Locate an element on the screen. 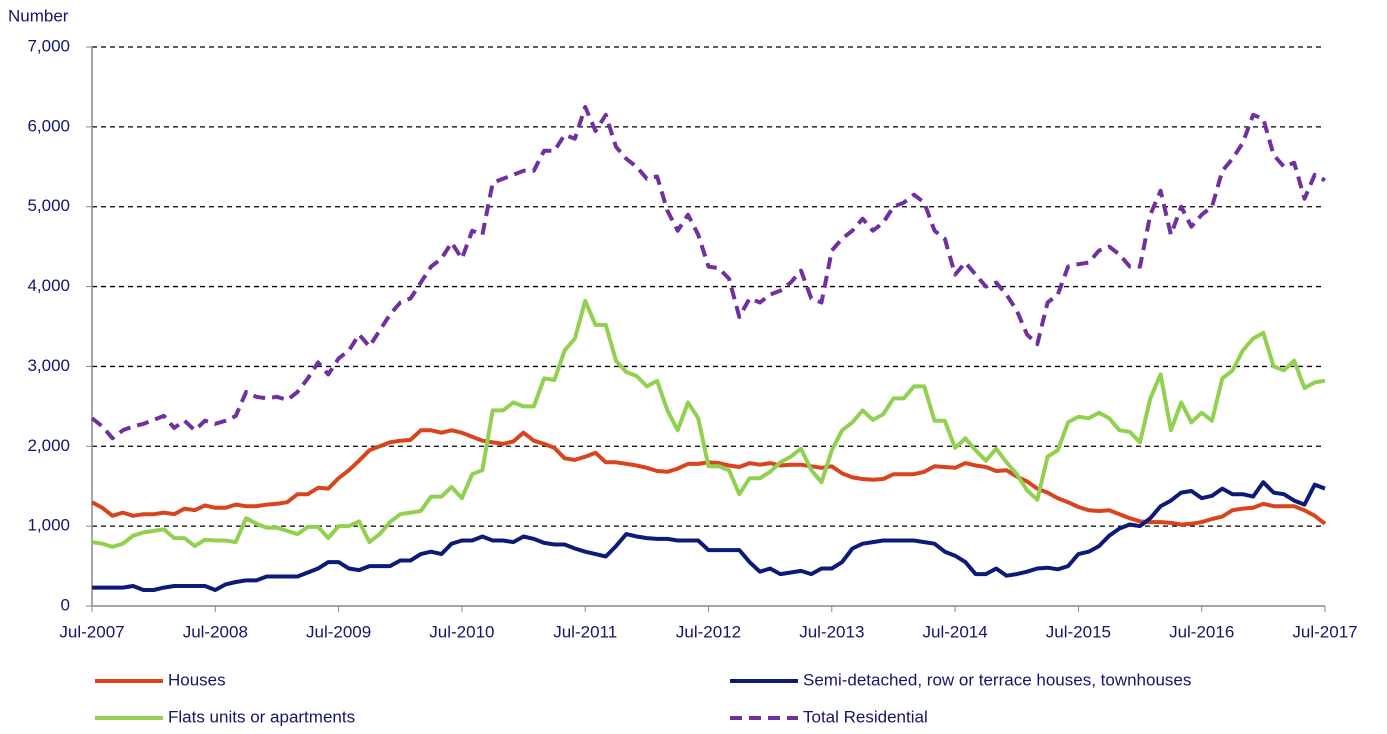 The image size is (1387, 734). x-tick-label: Jul-2011 is located at coordinates (585, 631).